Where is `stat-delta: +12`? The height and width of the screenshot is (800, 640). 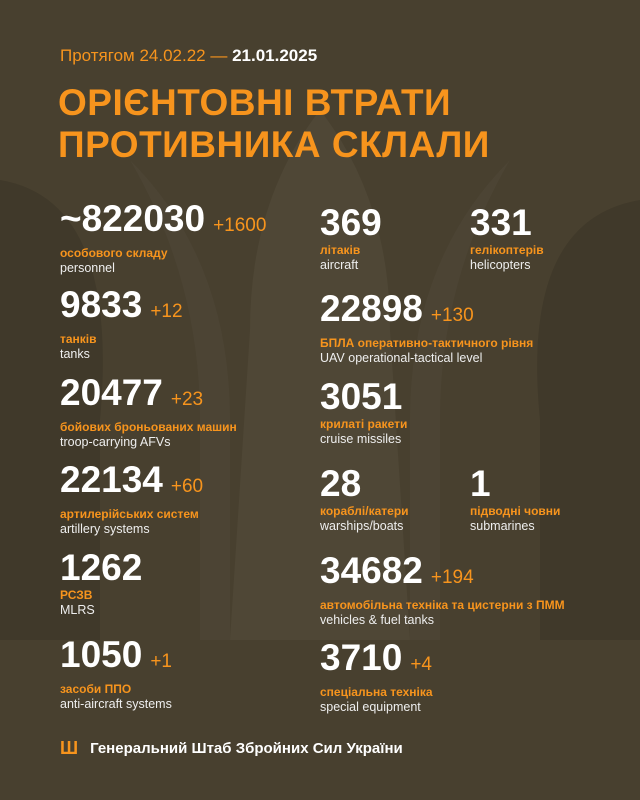 stat-delta: +12 is located at coordinates (166, 311).